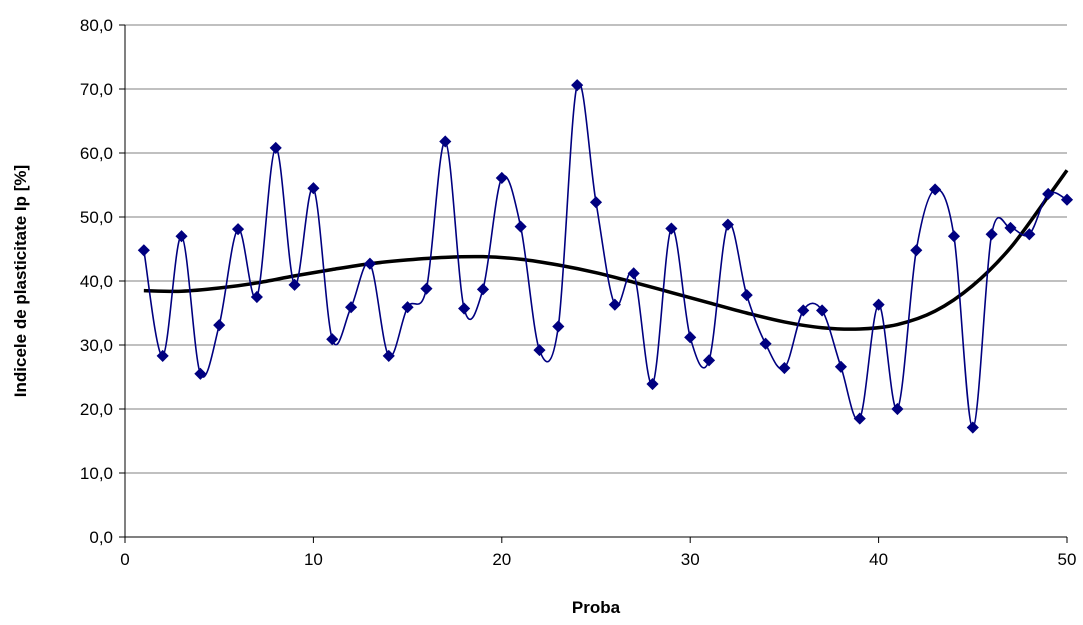 The width and height of the screenshot is (1083, 625). I want to click on y-tick-label: 10,0, so click(96, 473).